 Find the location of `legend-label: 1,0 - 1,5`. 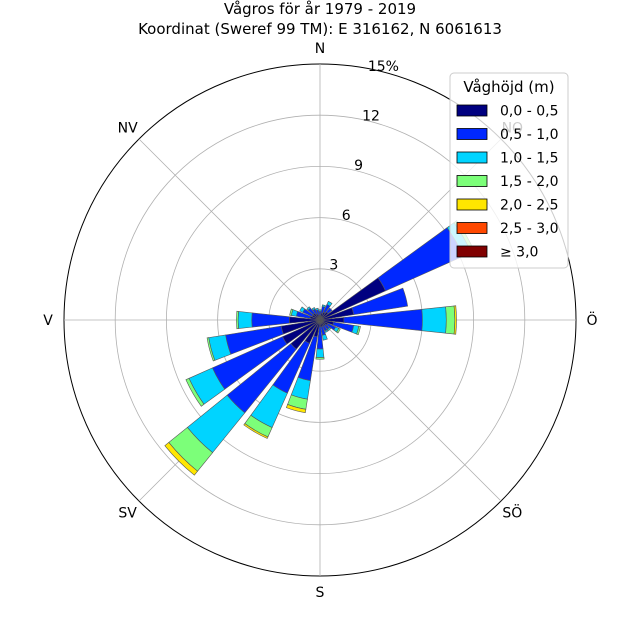

legend-label: 1,0 - 1,5 is located at coordinates (529, 159).